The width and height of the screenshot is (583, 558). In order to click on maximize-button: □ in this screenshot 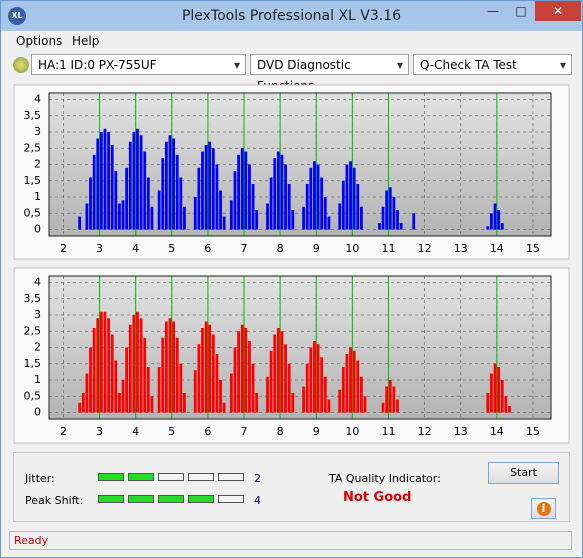, I will do `click(521, 11)`.